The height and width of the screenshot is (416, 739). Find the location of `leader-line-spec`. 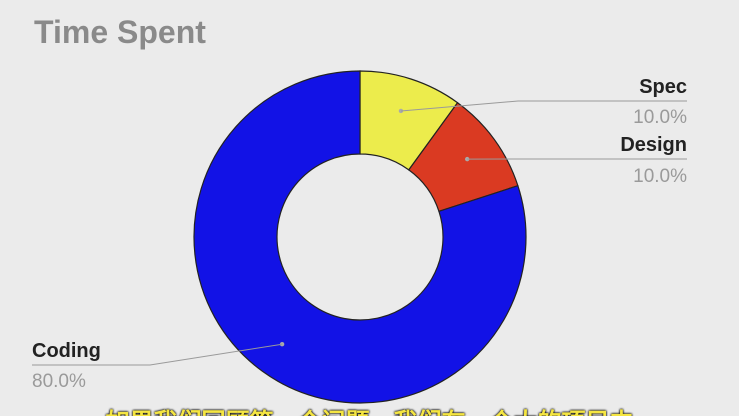

leader-line-spec is located at coordinates (543, 106).